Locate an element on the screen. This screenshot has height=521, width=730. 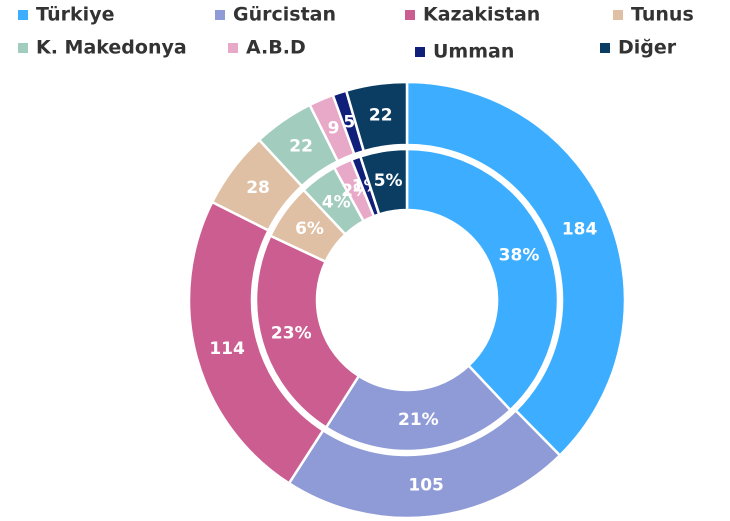
data-label: 38% is located at coordinates (519, 256).